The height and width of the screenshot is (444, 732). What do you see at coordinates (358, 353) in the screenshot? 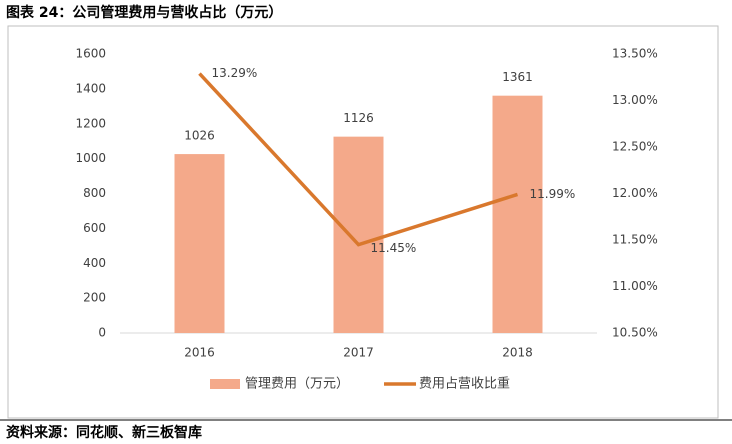
I see `x-tick-label: 2017` at bounding box center [358, 353].